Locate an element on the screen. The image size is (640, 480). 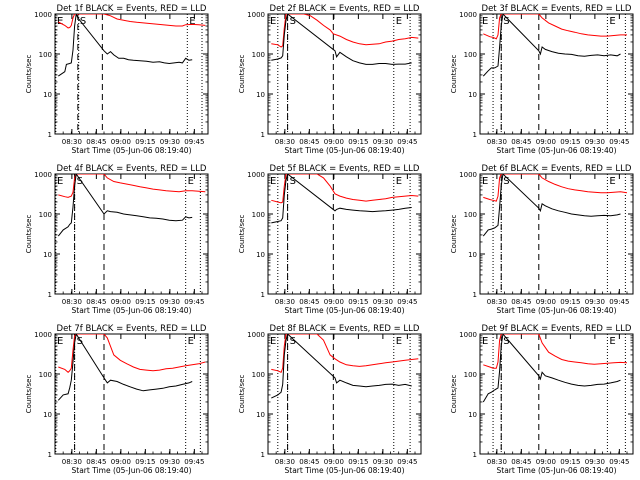
panel-title: Det 2f BLACK = Events, RED = LLD is located at coordinates (345, 9).